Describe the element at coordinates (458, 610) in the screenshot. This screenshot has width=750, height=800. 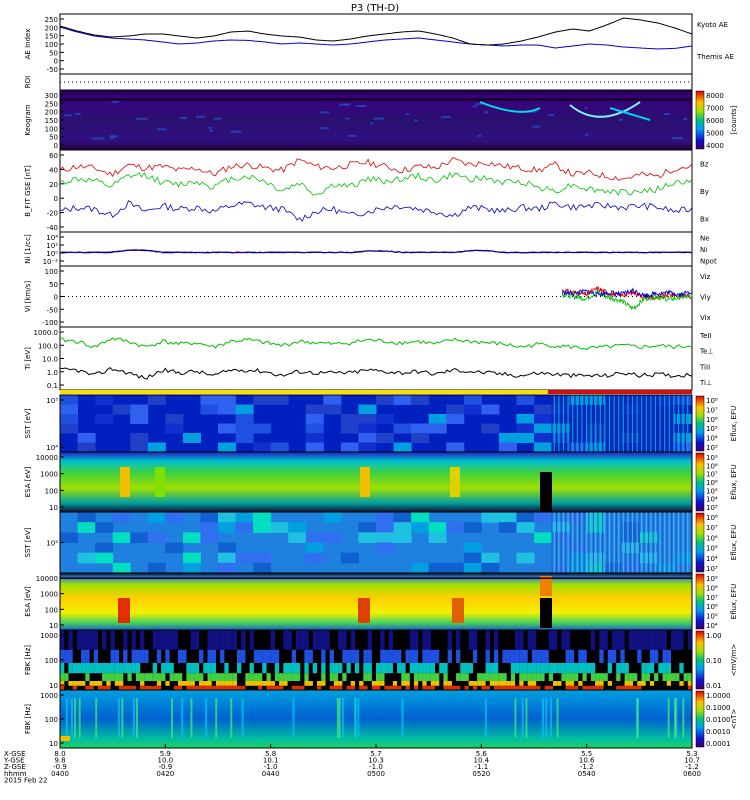
I see `esa-i-burst` at that location.